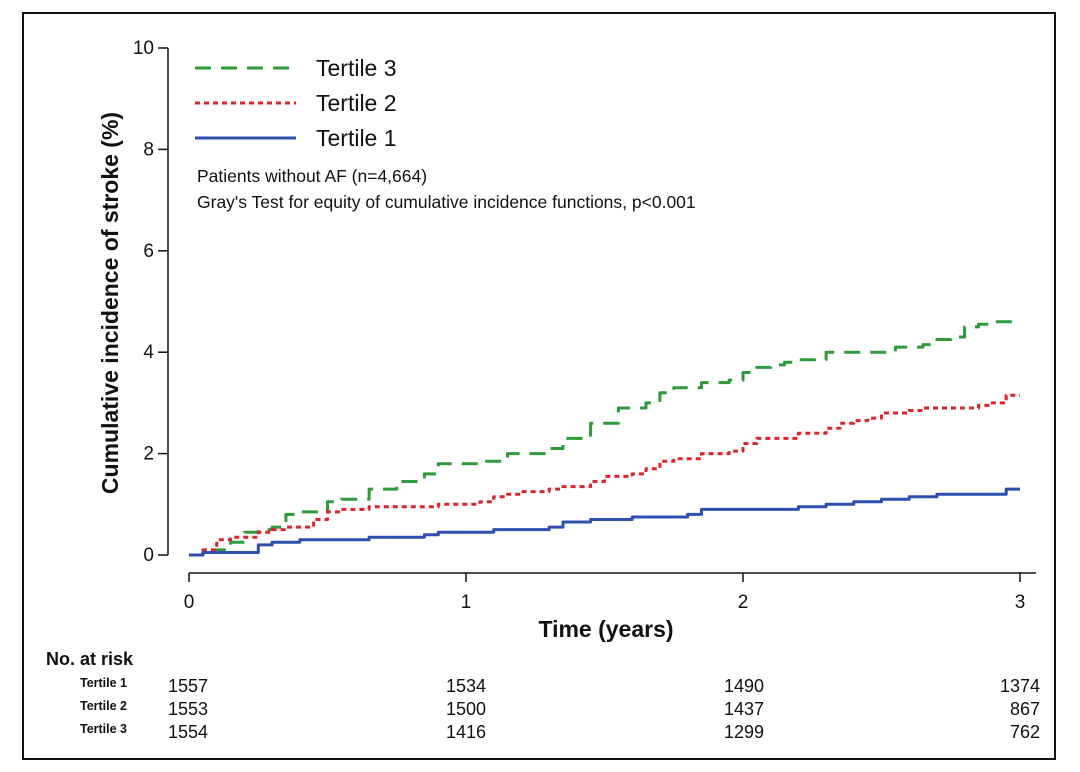 This screenshot has height=772, width=1080. Describe the element at coordinates (148, 251) in the screenshot. I see `y-tick-label-6: 6` at that location.